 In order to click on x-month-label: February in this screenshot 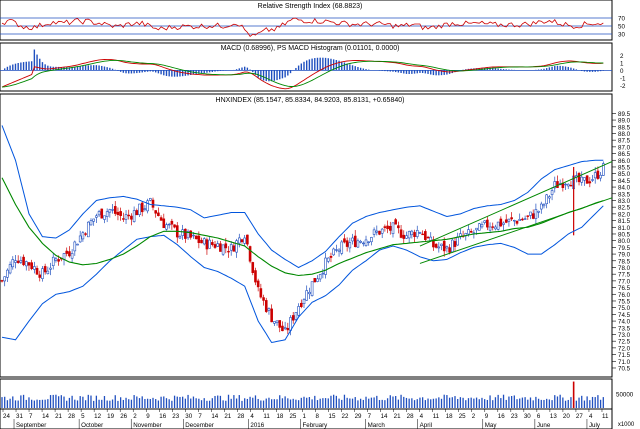, I will do `click(315, 425)`.